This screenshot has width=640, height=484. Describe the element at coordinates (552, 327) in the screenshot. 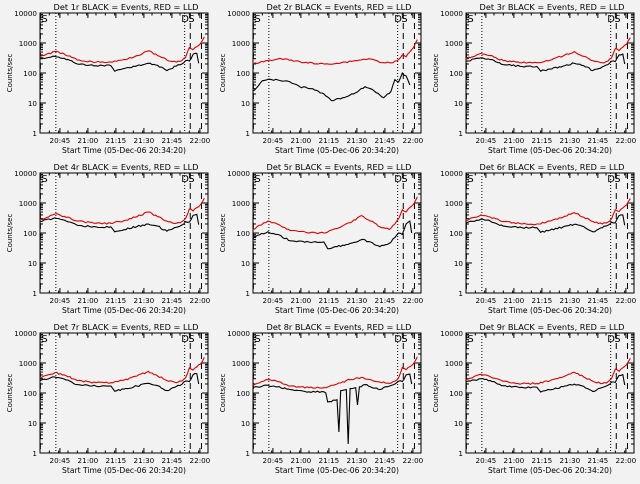

I see `panel-title: Det 9r BLACK = Events, RED = LLD` at that location.